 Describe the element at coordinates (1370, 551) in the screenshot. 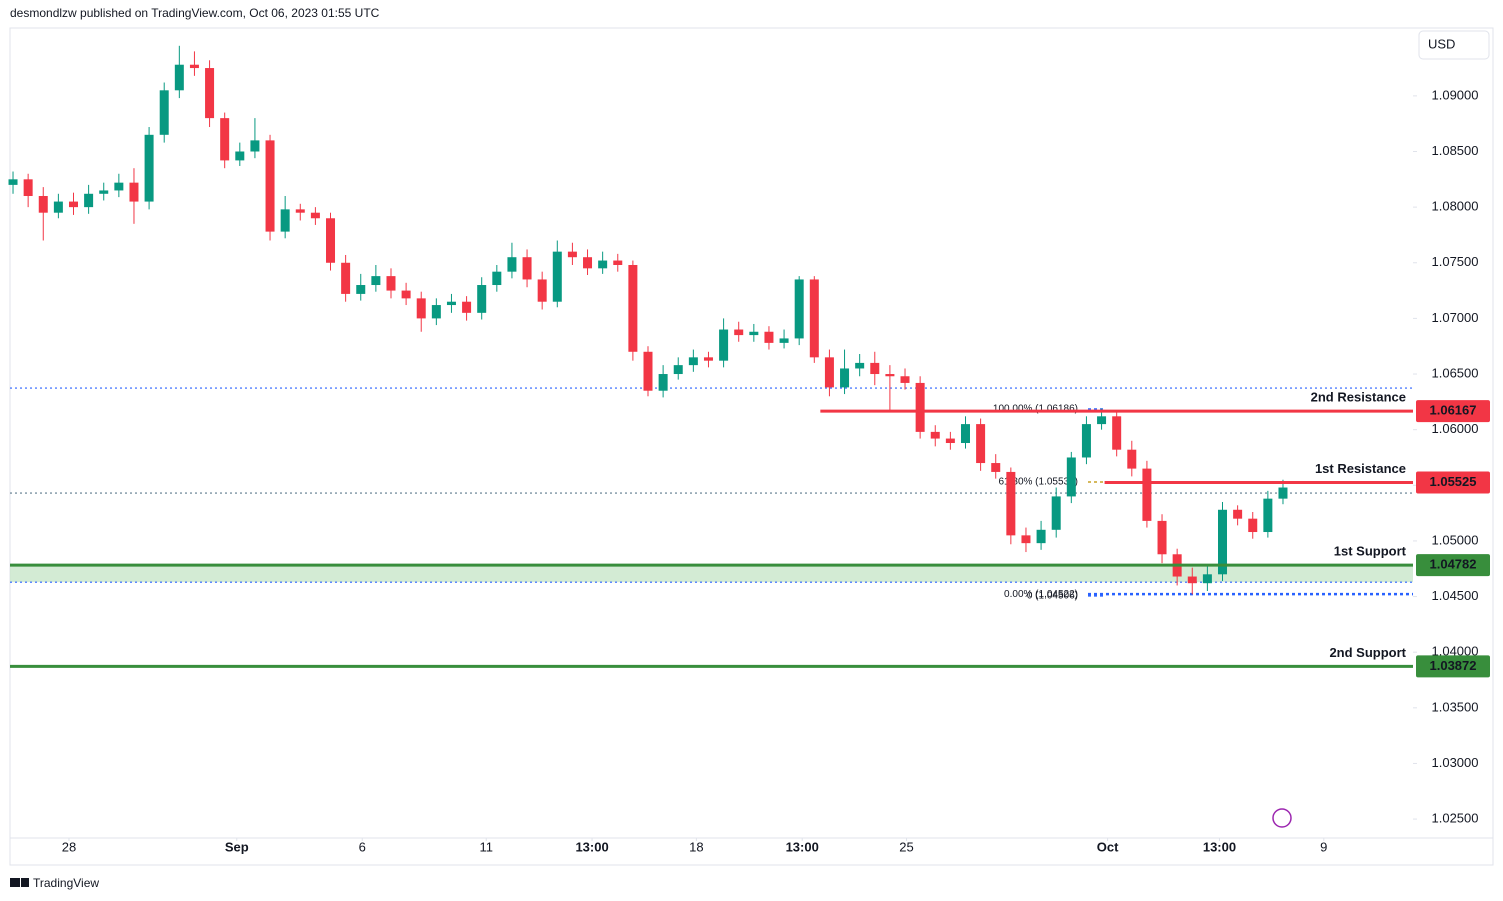

I see `level-name: 1st Support` at that location.